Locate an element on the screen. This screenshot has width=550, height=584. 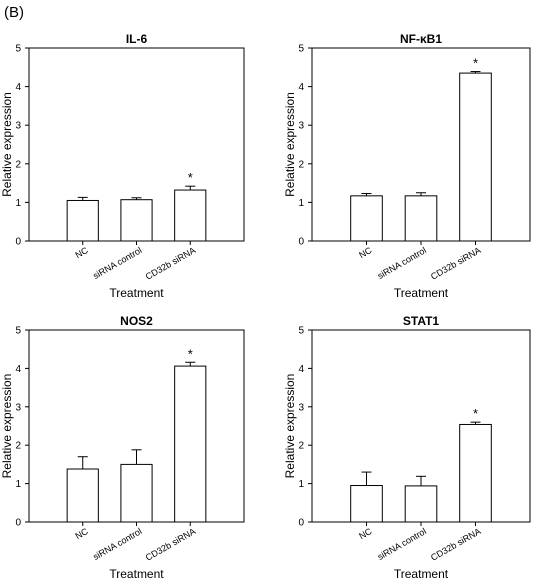
figure-panel-label: (B) is located at coordinates (14, 12).